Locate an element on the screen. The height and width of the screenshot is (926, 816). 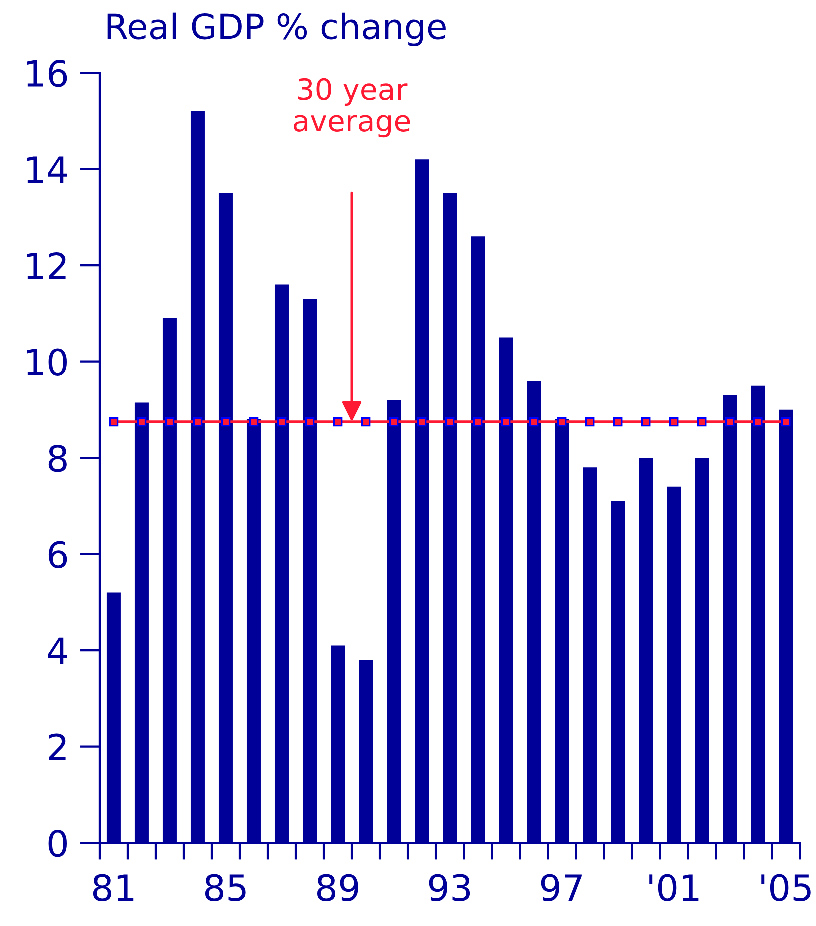
y-tick-label: 6 is located at coordinates (58, 555).